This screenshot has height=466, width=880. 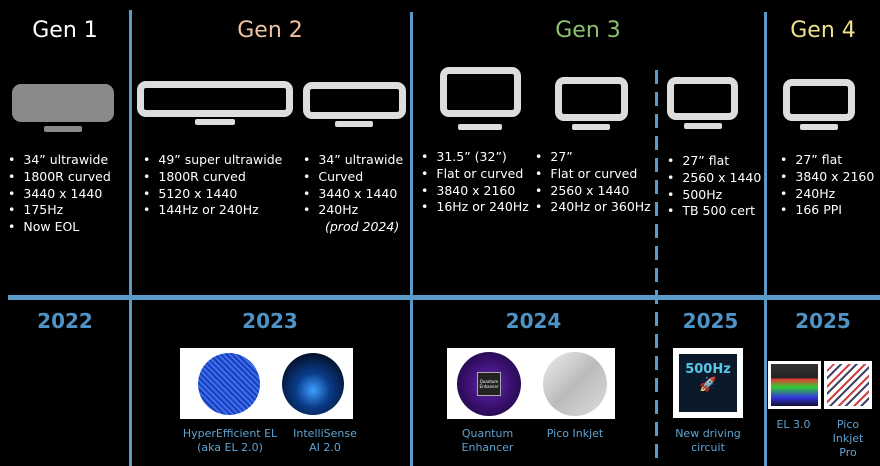 What do you see at coordinates (59, 227) in the screenshot?
I see `spec-item: Now EOL` at bounding box center [59, 227].